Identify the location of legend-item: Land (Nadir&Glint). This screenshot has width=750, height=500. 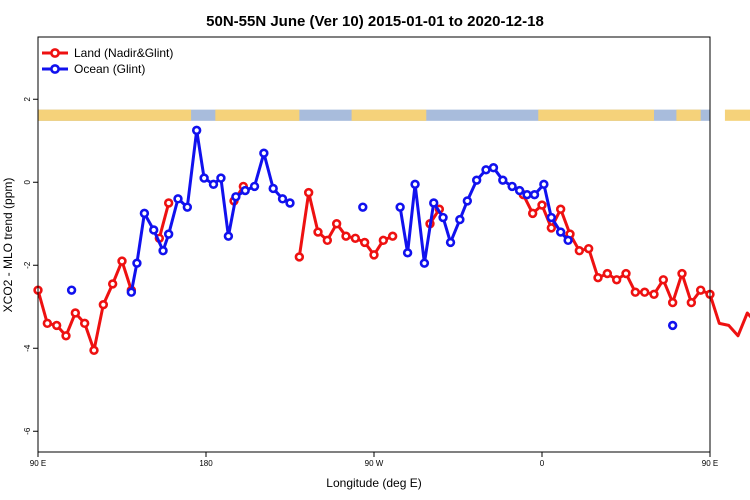
(107, 53).